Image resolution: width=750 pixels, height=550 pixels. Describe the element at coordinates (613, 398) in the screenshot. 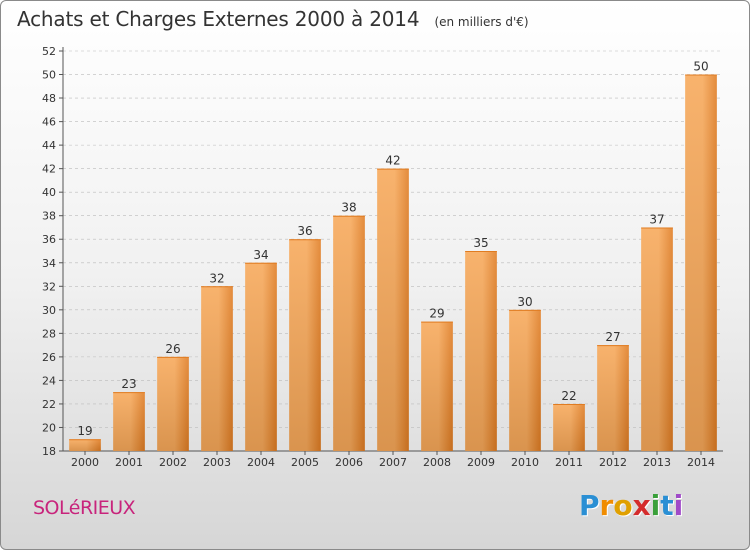

I see `bar-shade-2012` at that location.